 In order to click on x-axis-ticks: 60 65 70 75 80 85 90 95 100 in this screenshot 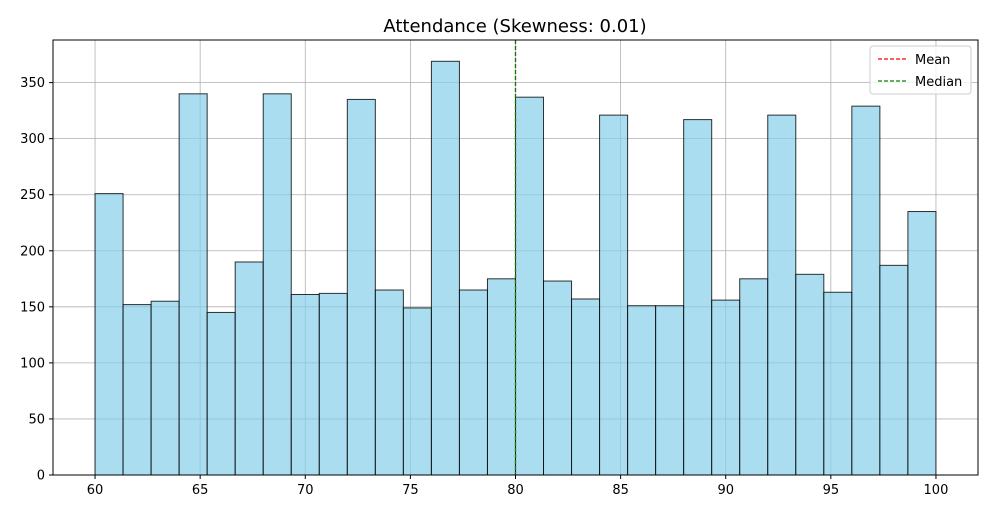, I will do `click(518, 486)`.